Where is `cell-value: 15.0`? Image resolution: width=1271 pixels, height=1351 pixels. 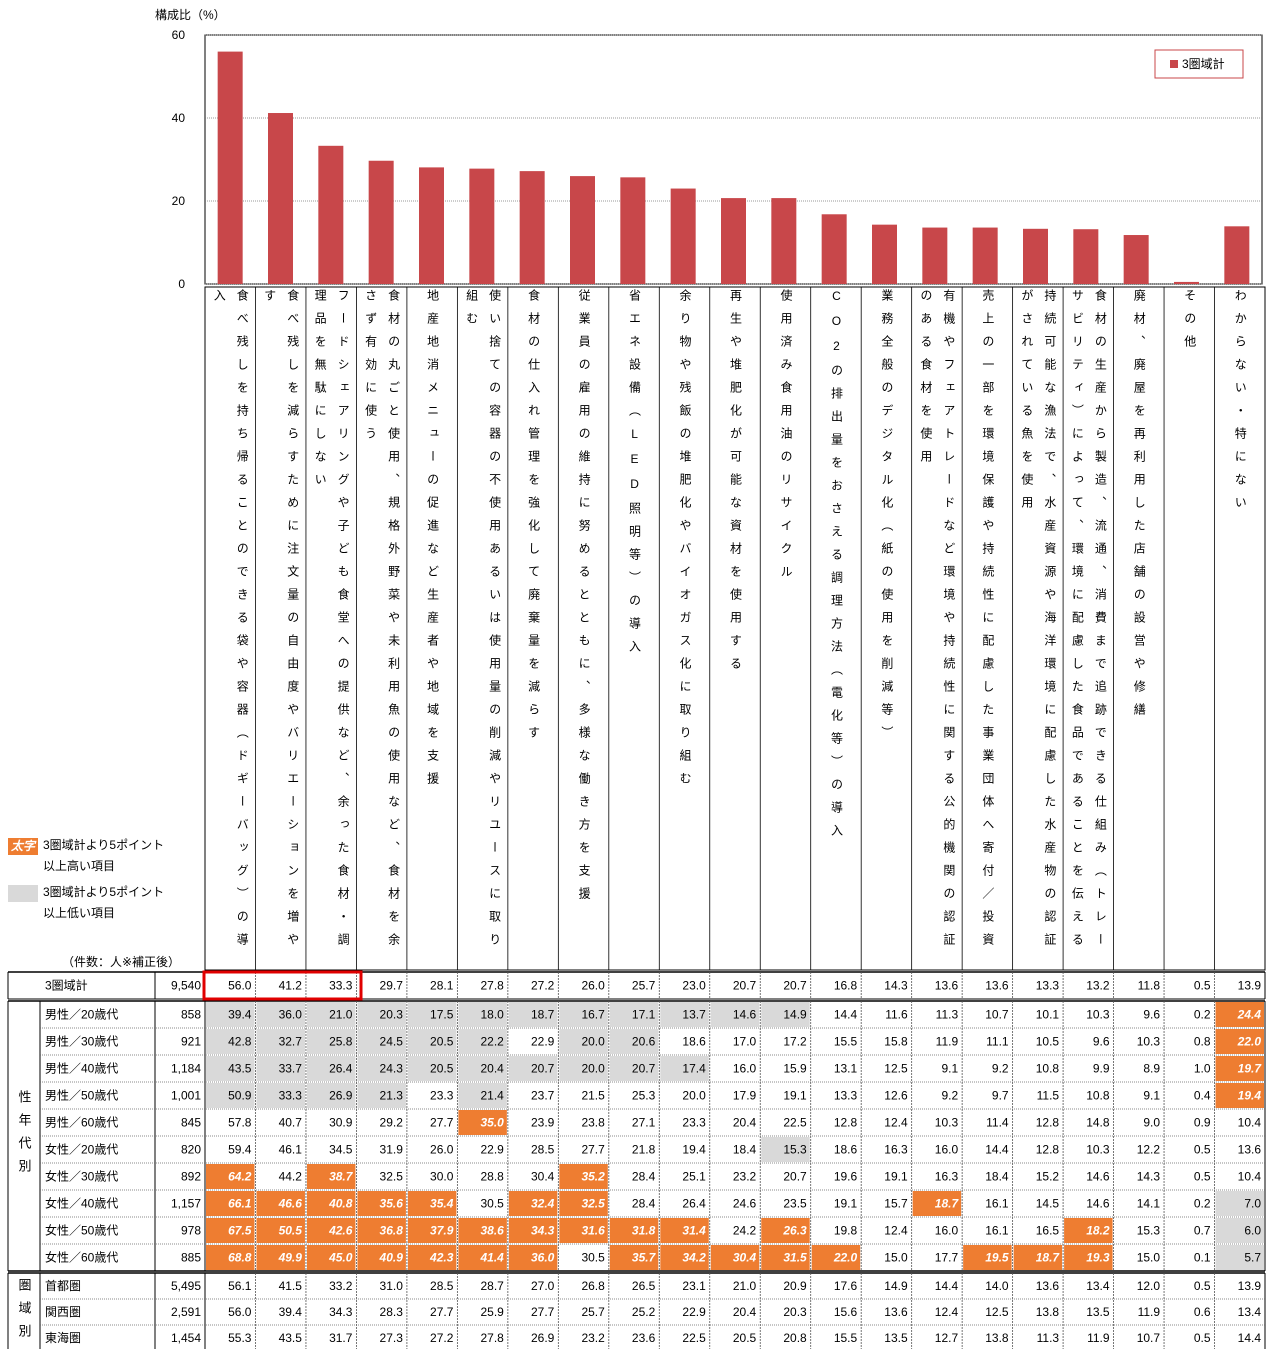 cell-value: 15.0 is located at coordinates (896, 1258).